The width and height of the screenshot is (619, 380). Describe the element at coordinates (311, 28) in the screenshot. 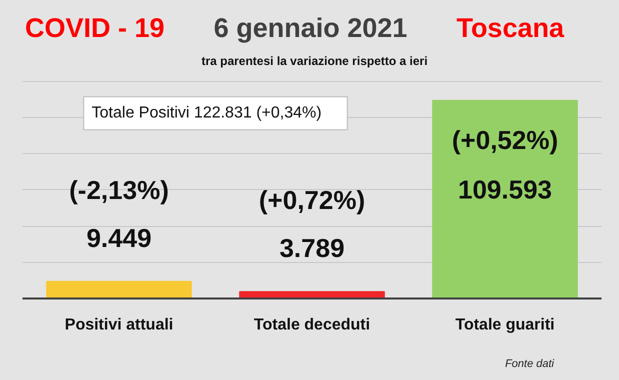

I see `text: 6 gennaio 2021` at that location.